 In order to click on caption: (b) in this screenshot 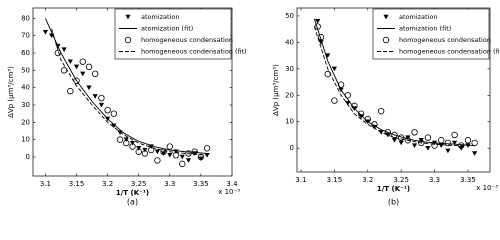, I will do `click(393, 202)`.